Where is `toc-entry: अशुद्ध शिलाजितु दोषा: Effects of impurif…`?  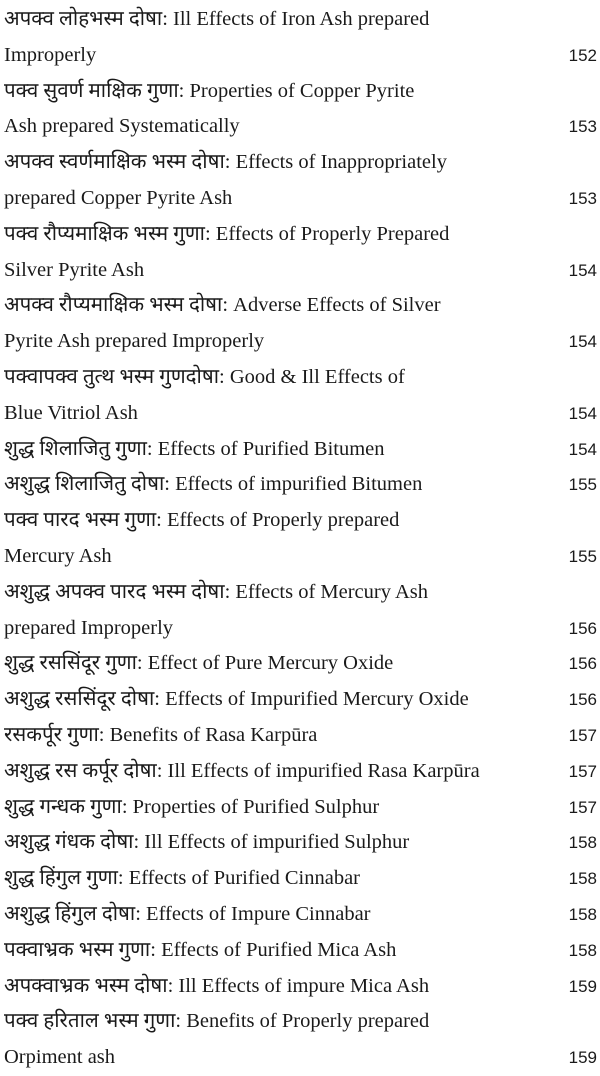
toc-entry: अशुद्ध शिलाजितु दोषा: Effects of impurif… is located at coordinates (300, 485).